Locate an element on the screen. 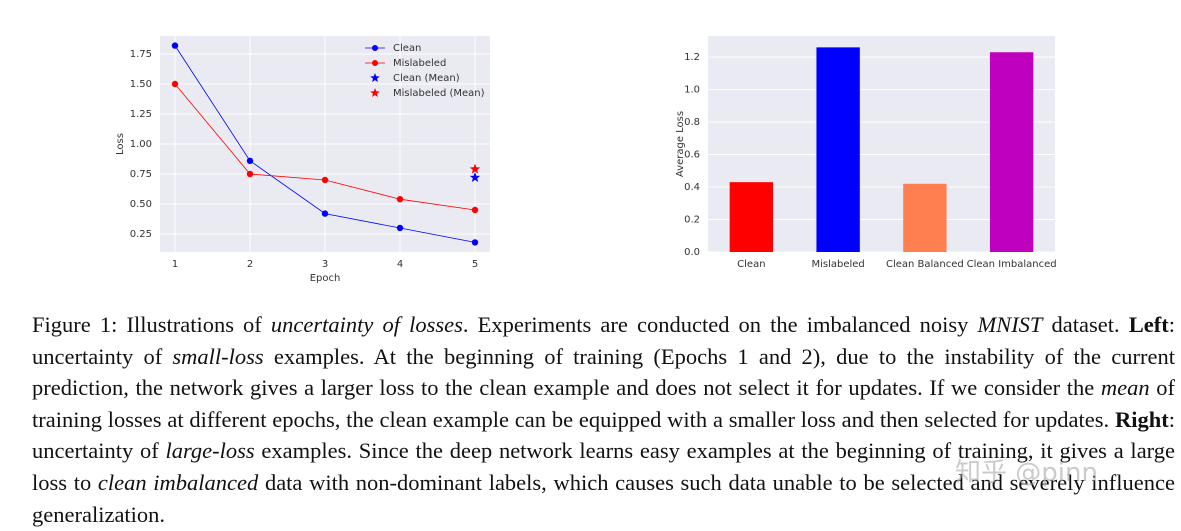  y-tick-label: 1.2 is located at coordinates (692, 57).